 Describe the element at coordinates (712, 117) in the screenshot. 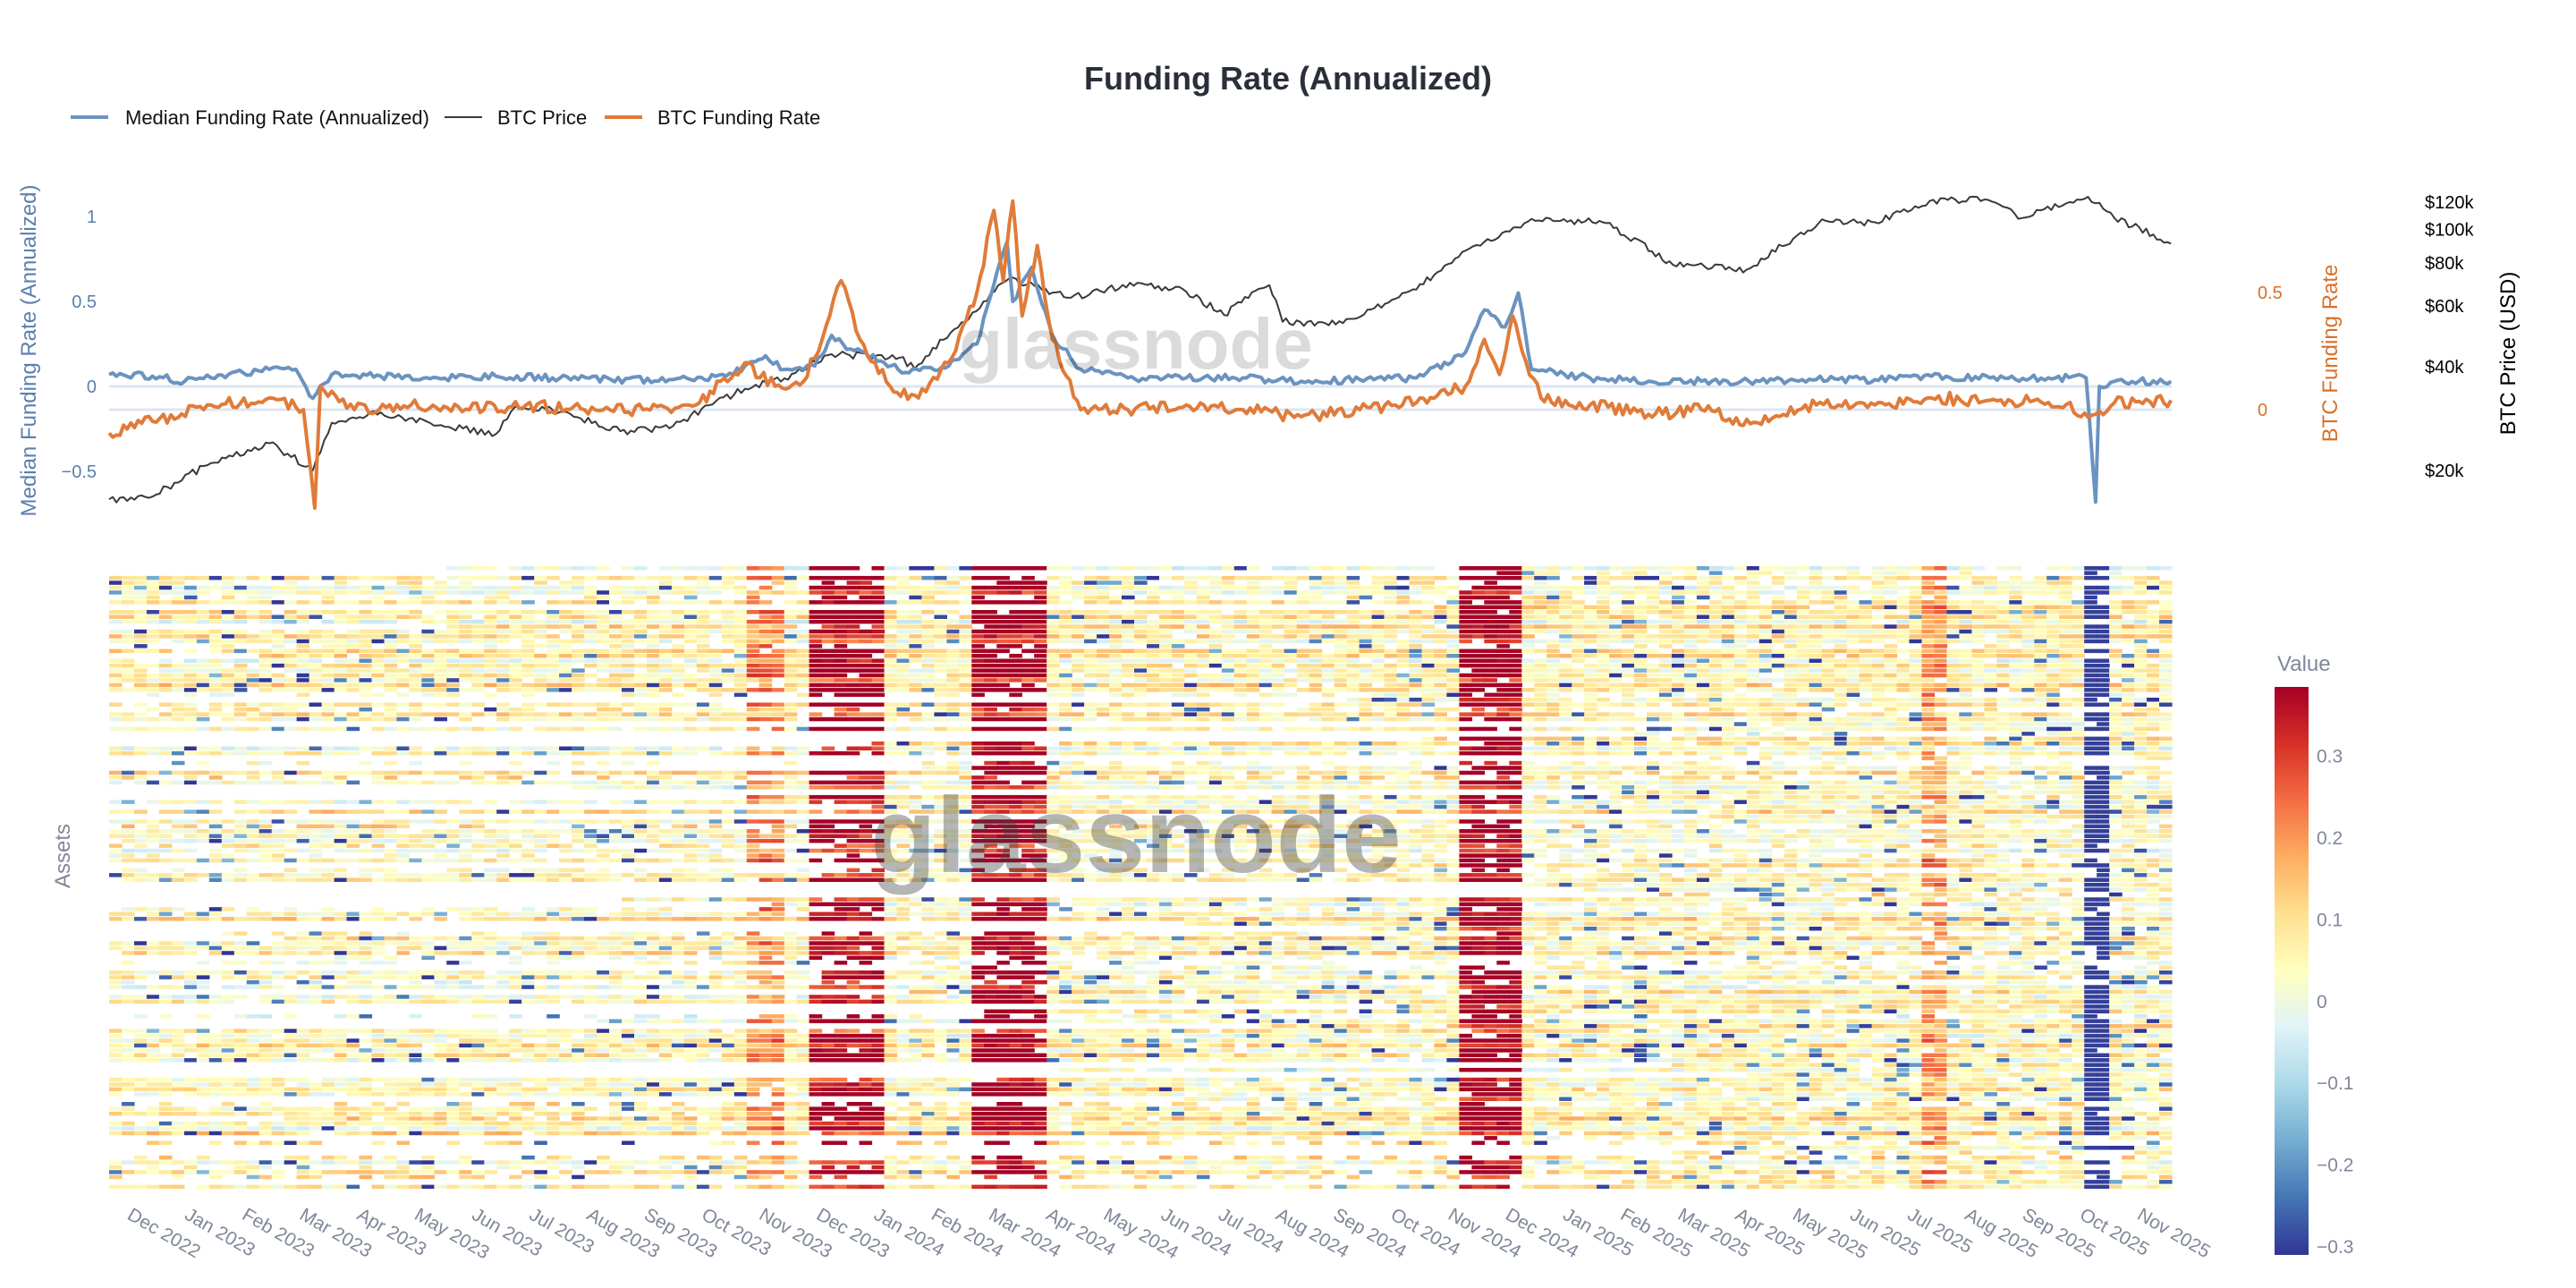

I see `legend-item-btc-funding: BTC Funding Rate` at that location.